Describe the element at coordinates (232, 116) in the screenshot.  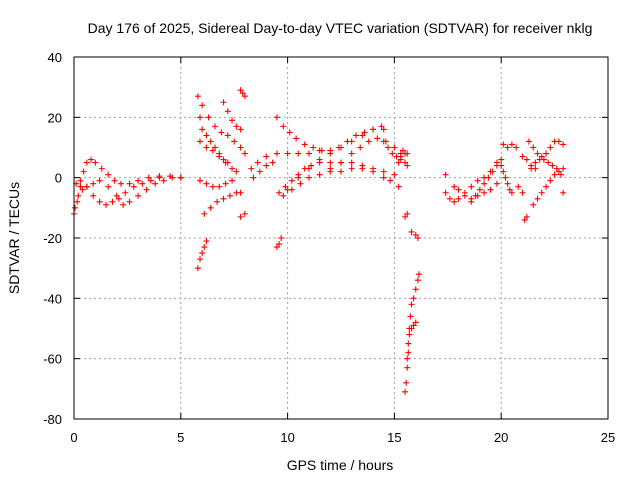
I see `series-arc-j` at that location.